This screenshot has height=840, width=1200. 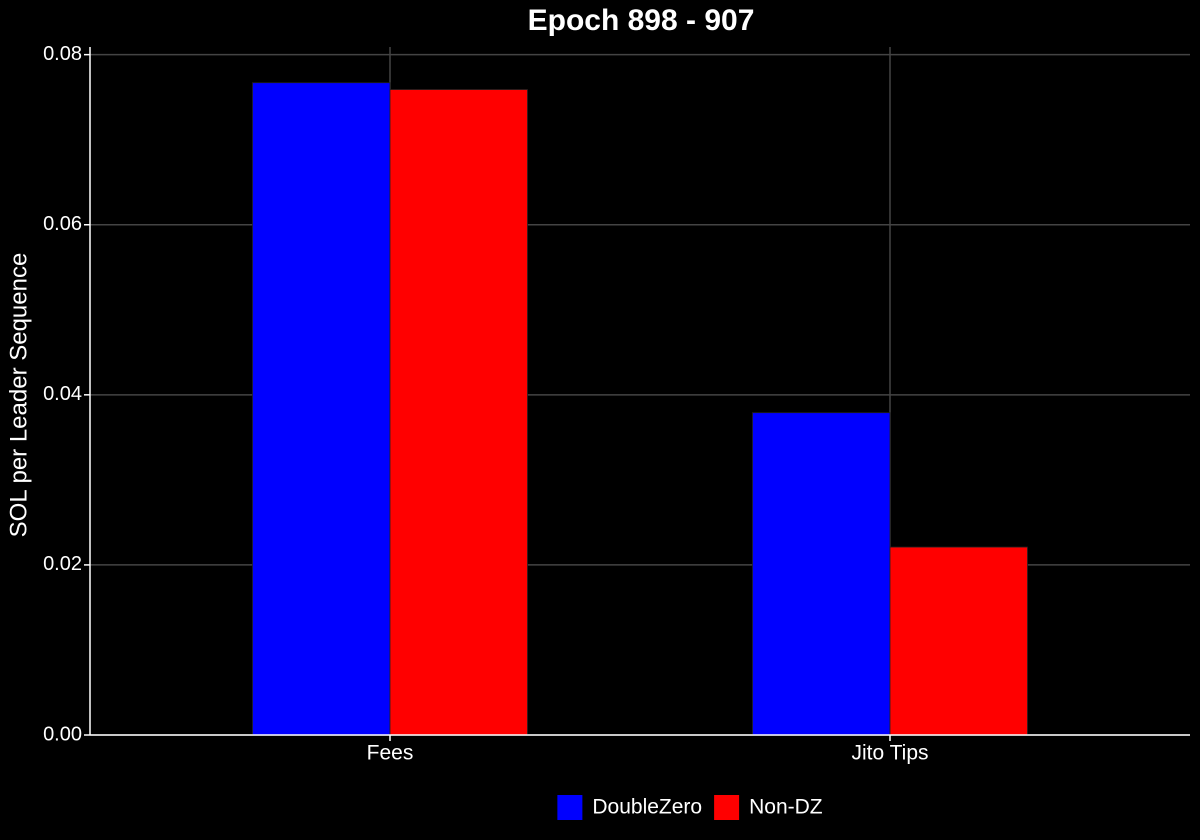 I want to click on legend-label: DoubleZero, so click(x=647, y=807).